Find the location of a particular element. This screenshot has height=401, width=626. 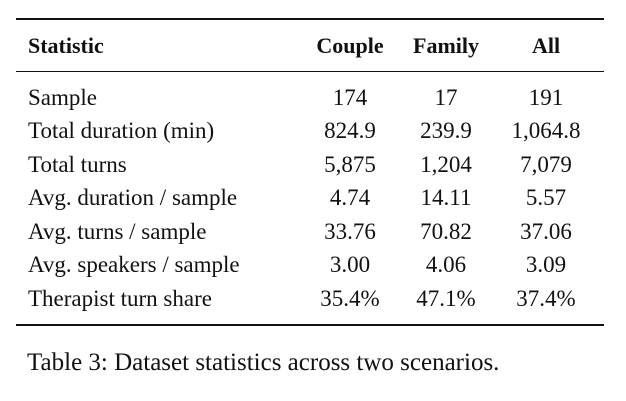

header-row: Statistic Couple Family All is located at coordinates (310, 45).